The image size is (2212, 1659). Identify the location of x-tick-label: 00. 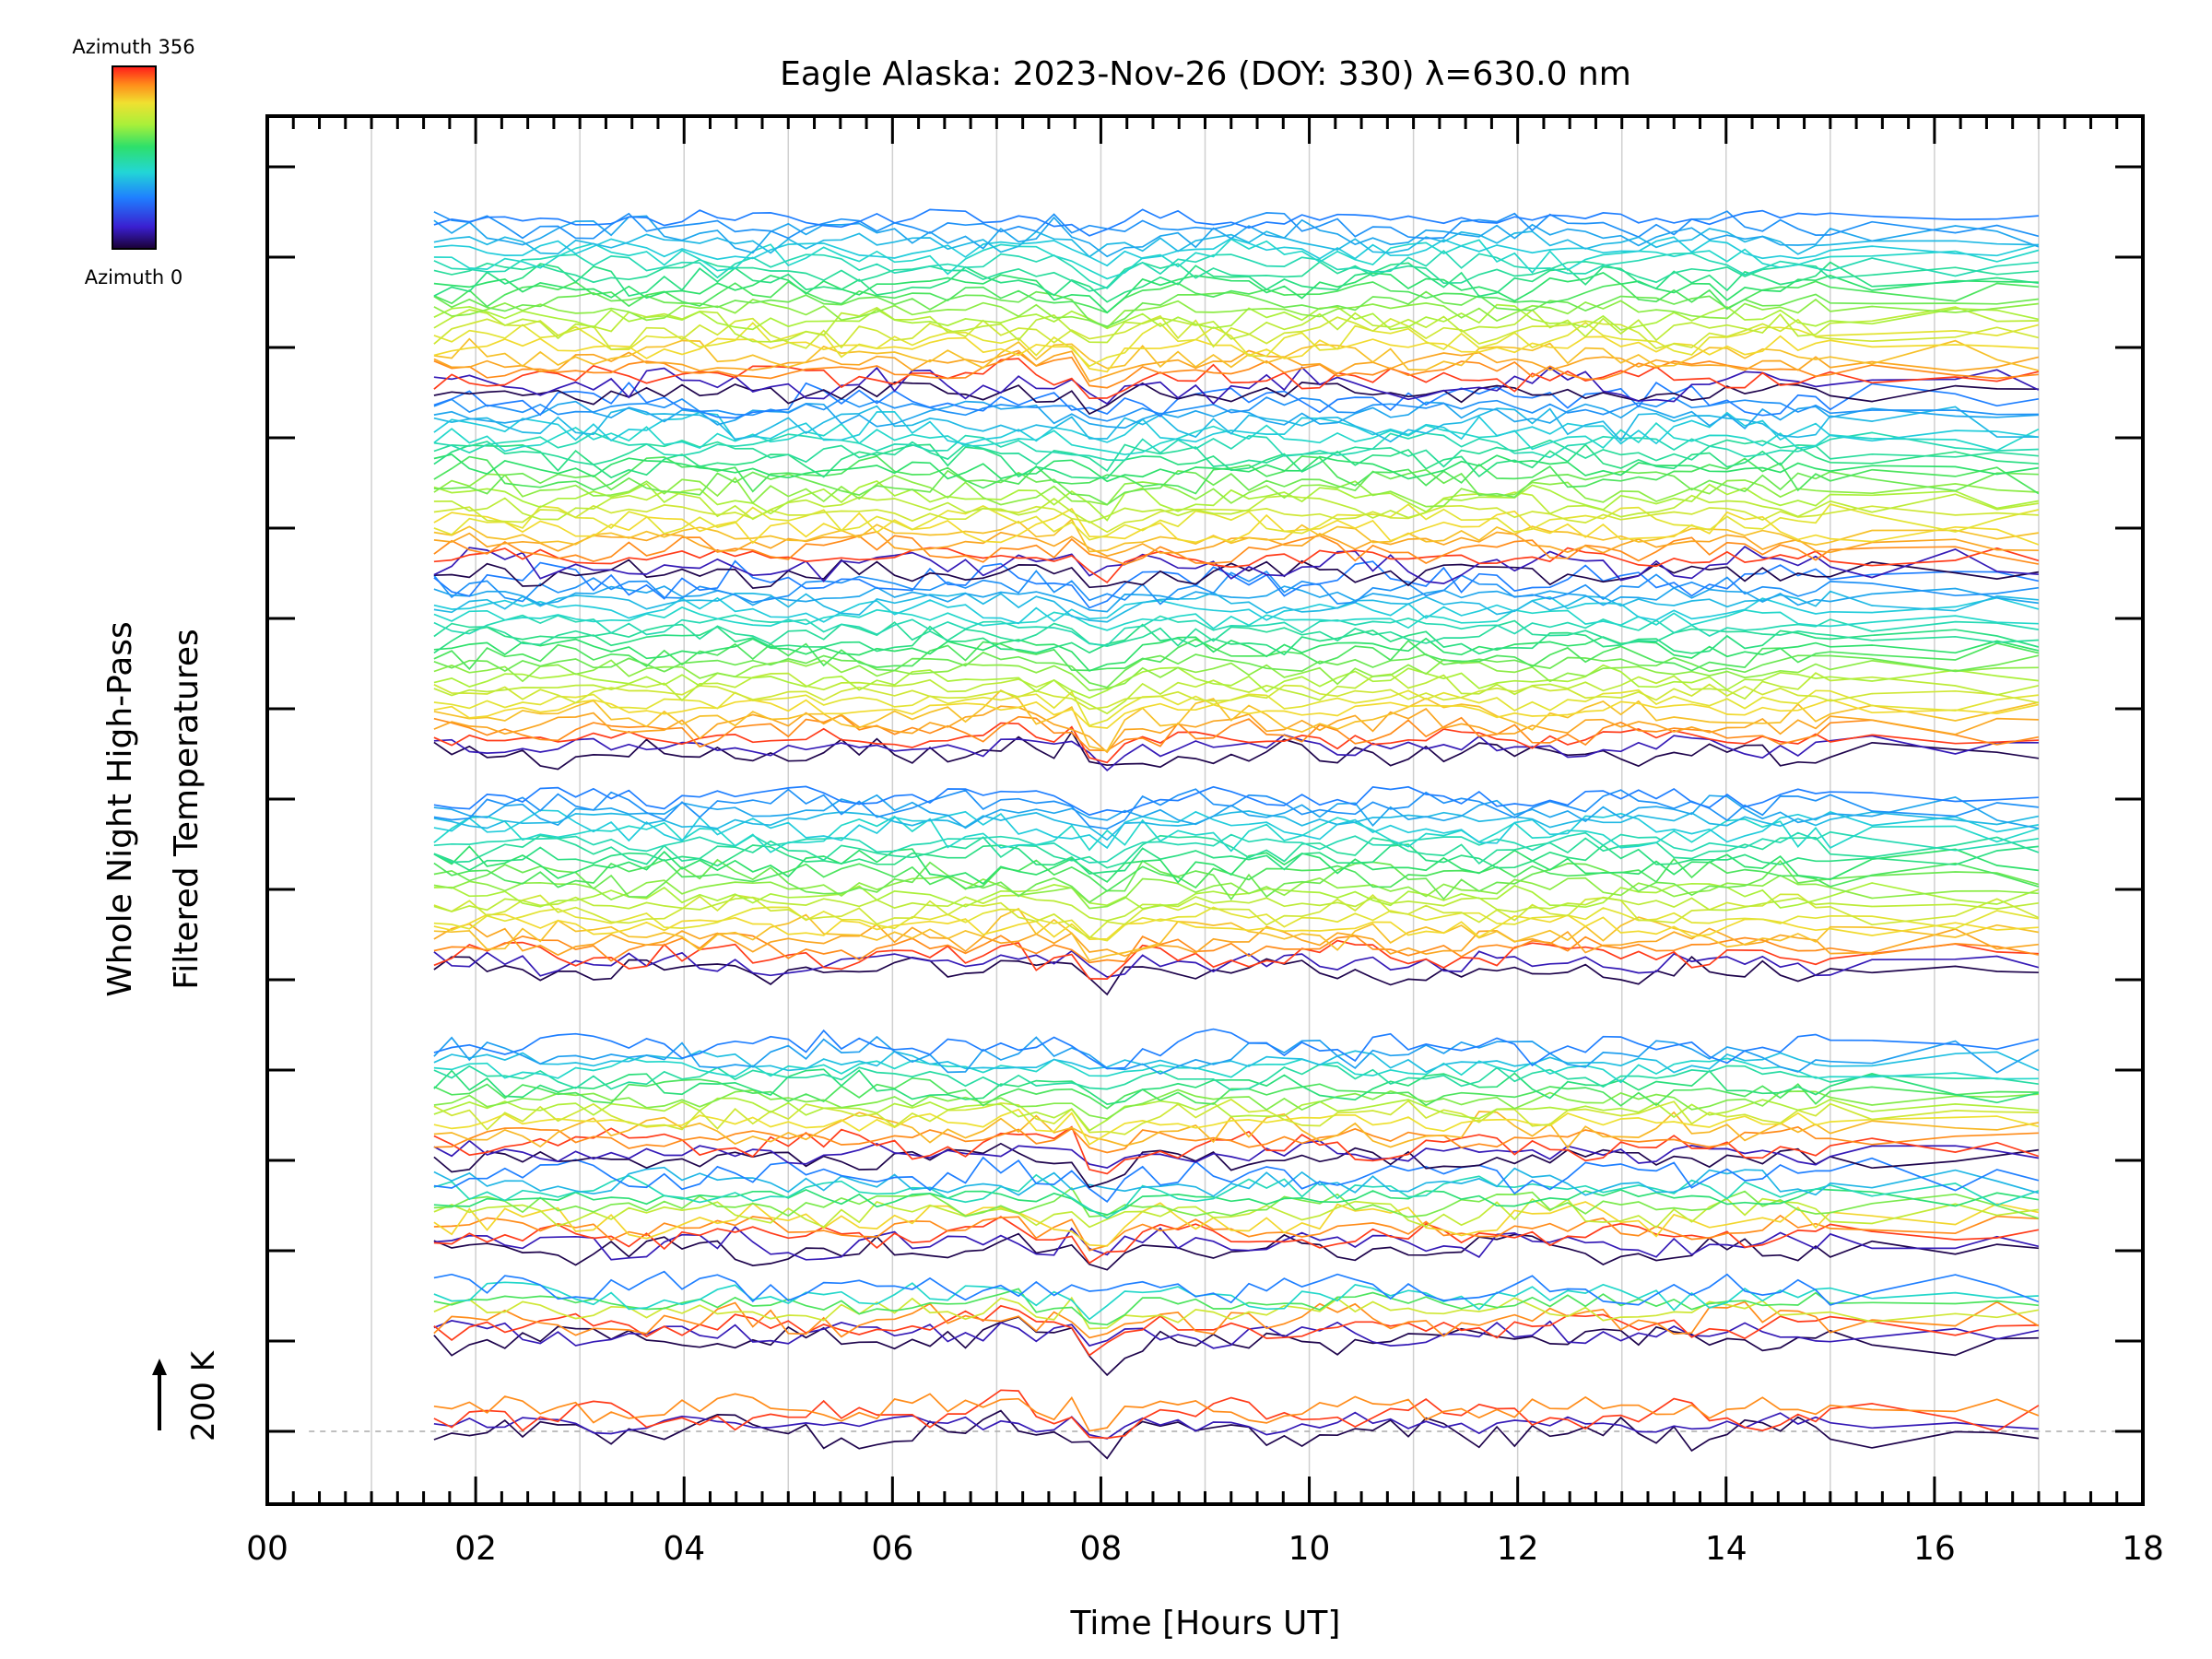
(267, 1549).